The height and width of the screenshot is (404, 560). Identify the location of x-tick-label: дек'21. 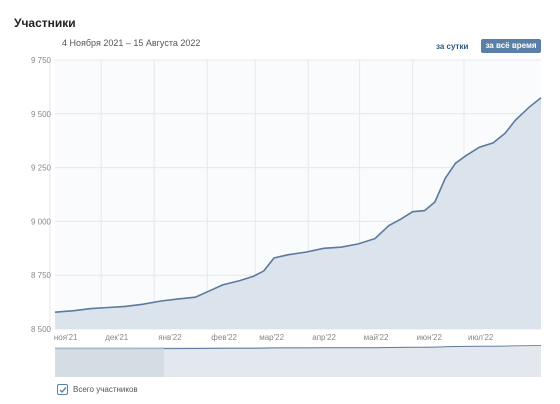
(117, 337).